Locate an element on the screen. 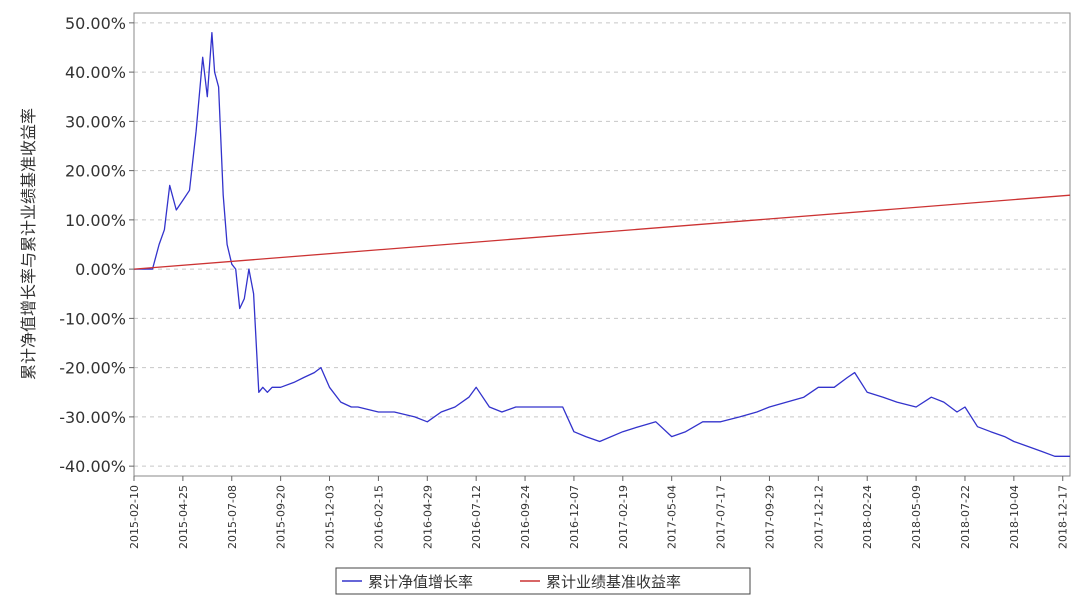  y-tick-label: 40.00% is located at coordinates (95, 72).